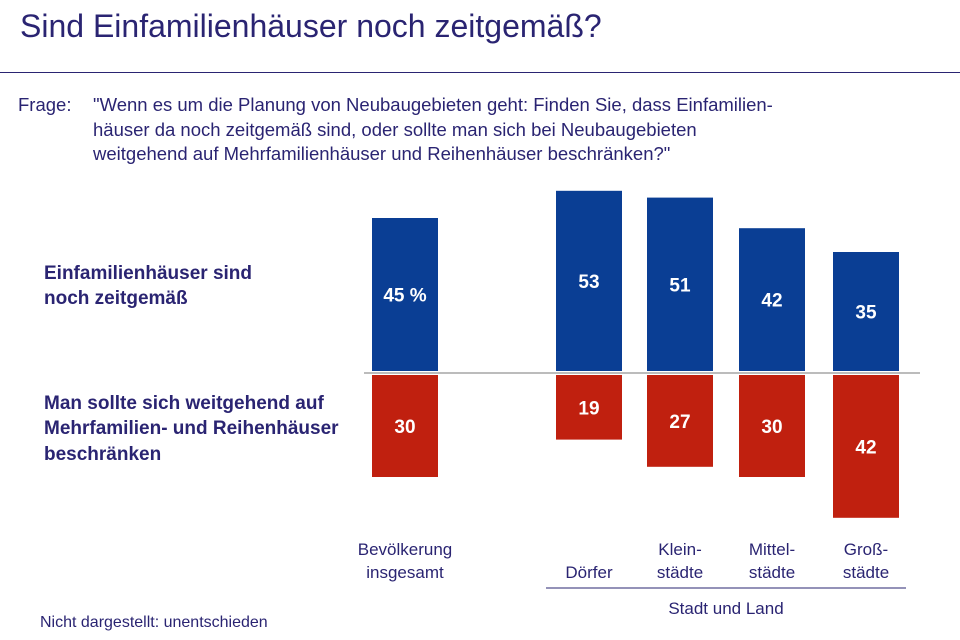 The width and height of the screenshot is (960, 640). I want to click on category-label: insgesamt, so click(405, 572).